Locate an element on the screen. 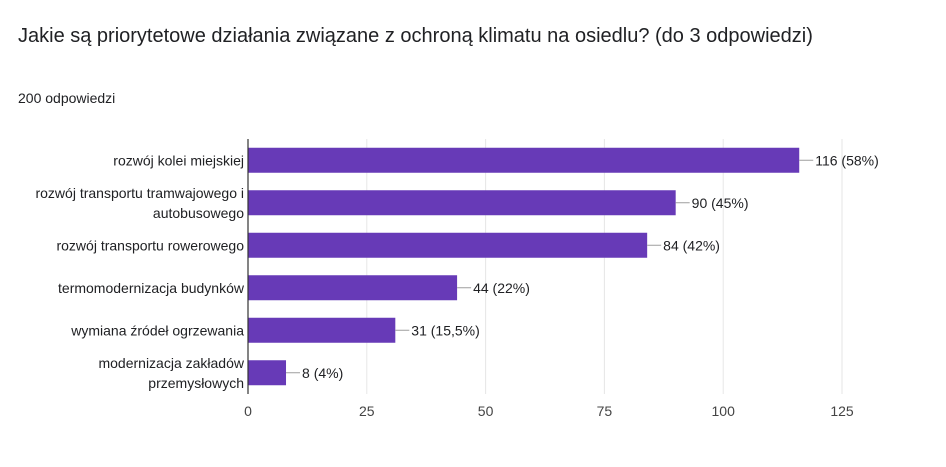 This screenshot has width=946, height=467. x-tick-label: 100 is located at coordinates (724, 411).